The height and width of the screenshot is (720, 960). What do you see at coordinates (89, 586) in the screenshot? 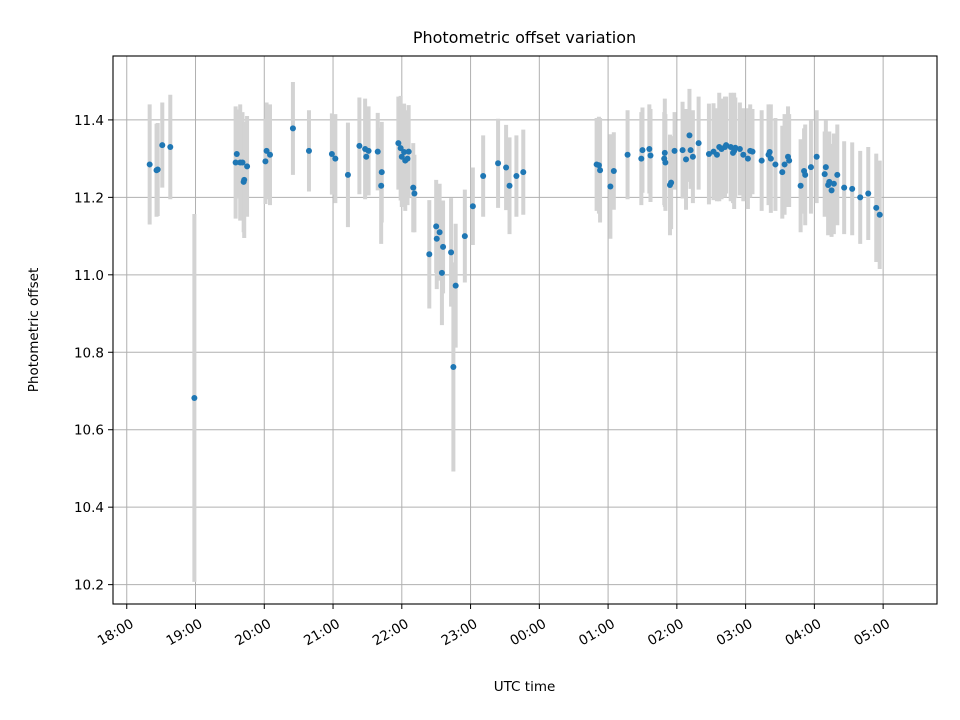
I see `y-tick-label: 10.2` at bounding box center [89, 586].